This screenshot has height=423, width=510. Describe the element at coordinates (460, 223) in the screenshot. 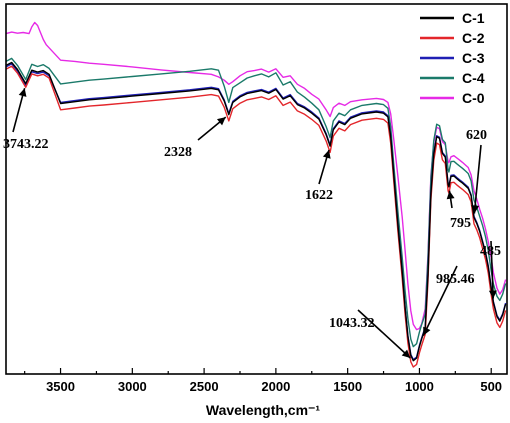

I see `annotation-label: 795` at that location.